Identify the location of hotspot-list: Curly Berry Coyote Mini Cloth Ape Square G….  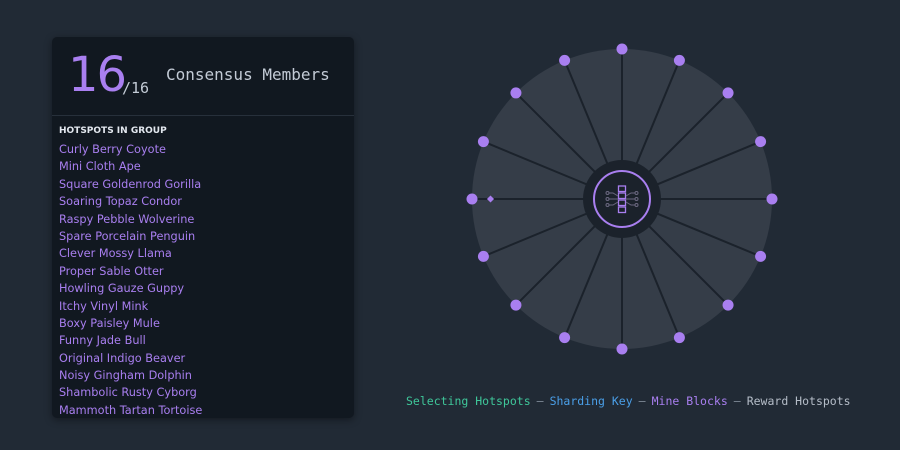
(130, 279).